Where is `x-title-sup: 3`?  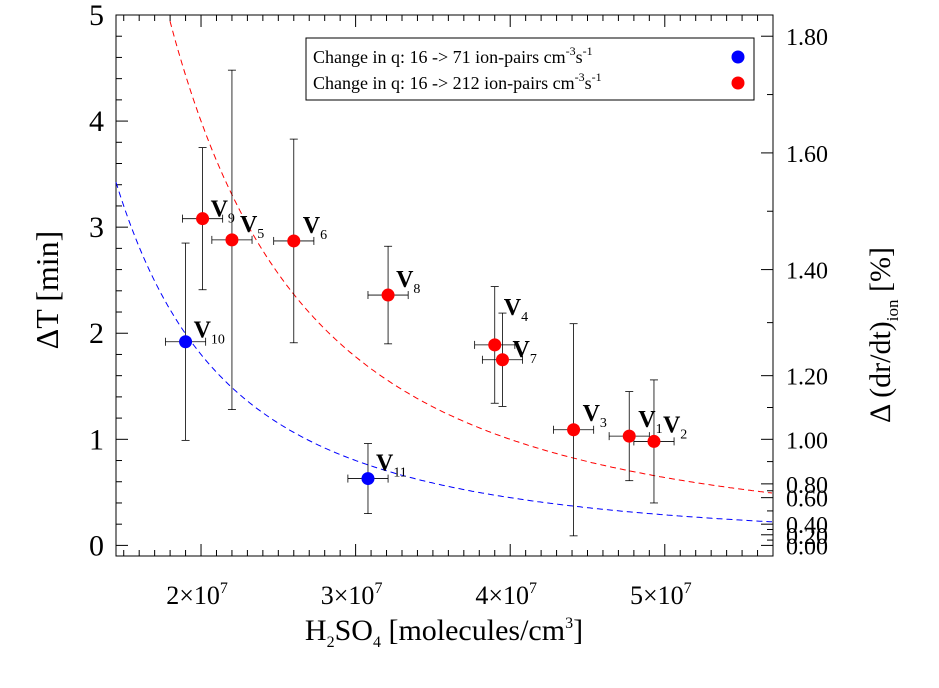 x-title-sup: 3 is located at coordinates (569, 623).